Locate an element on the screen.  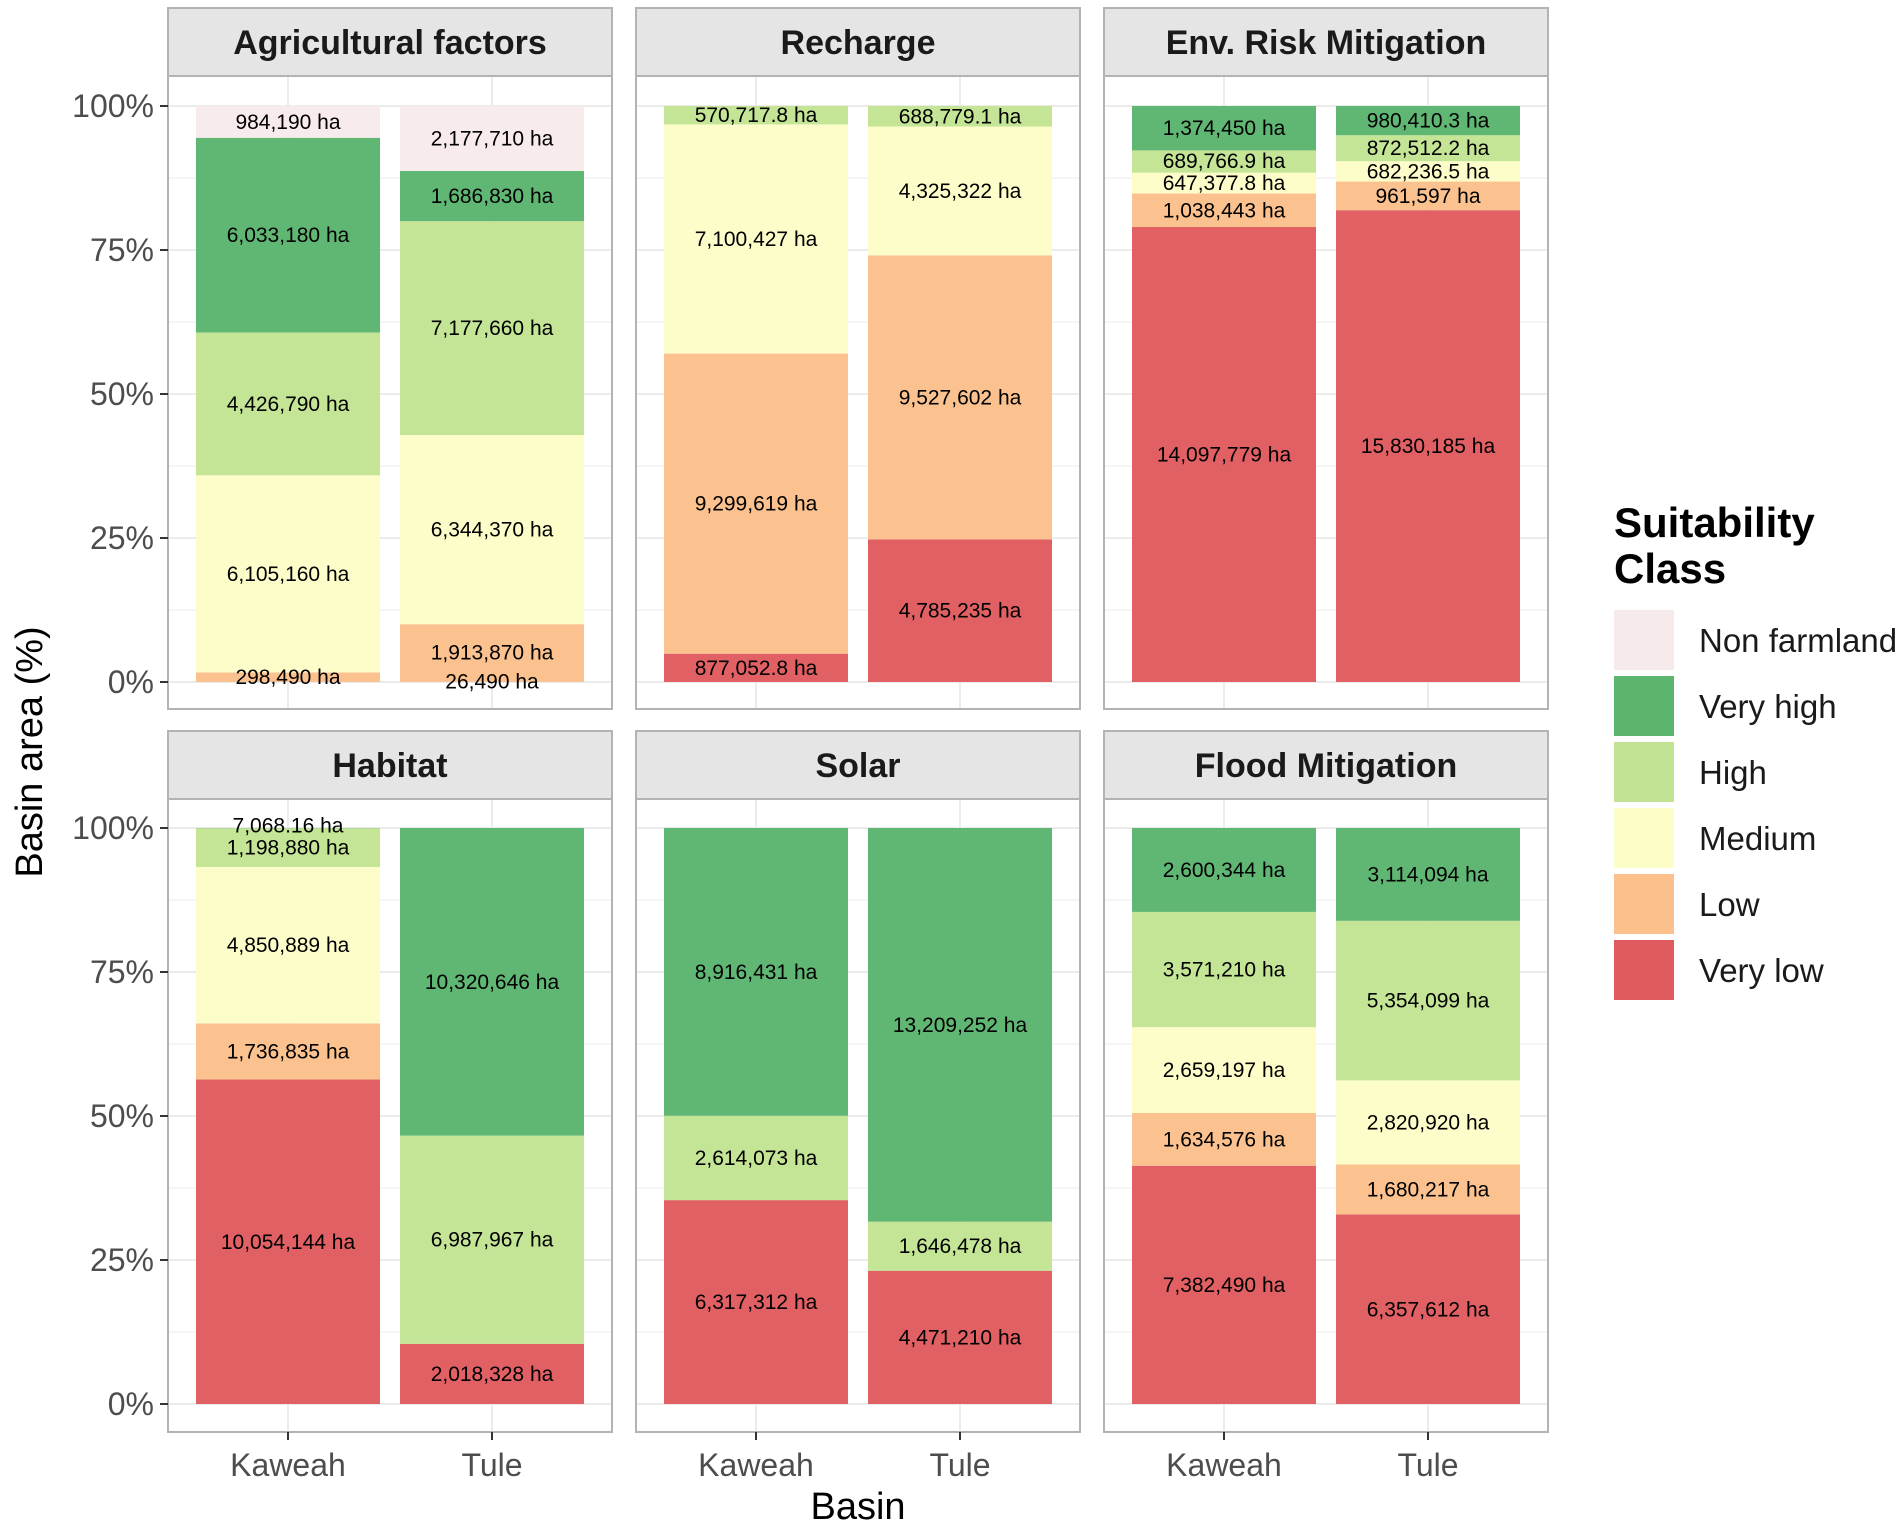
x-tick-label: Tule is located at coordinates (959, 1465).